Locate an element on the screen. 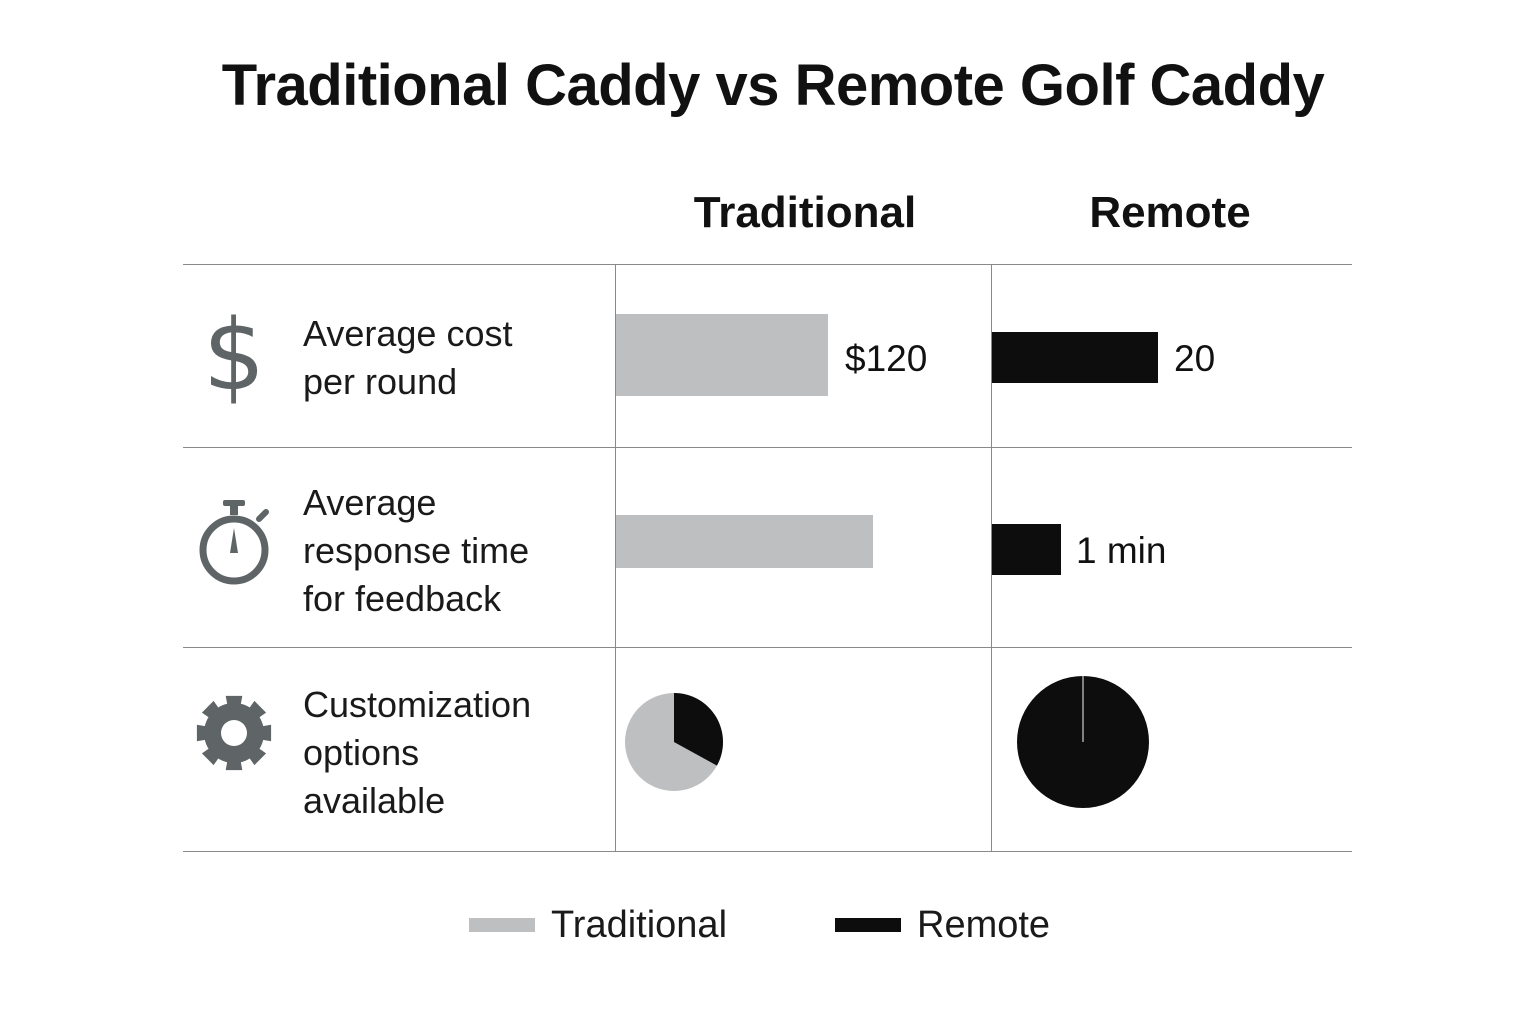  row-label-line: for feedback is located at coordinates (402, 598).